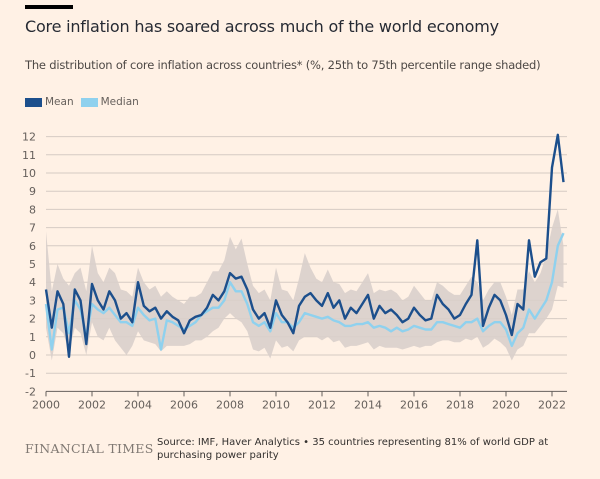 The height and width of the screenshot is (479, 600). I want to click on y-tick-label: -1, so click(30, 373).